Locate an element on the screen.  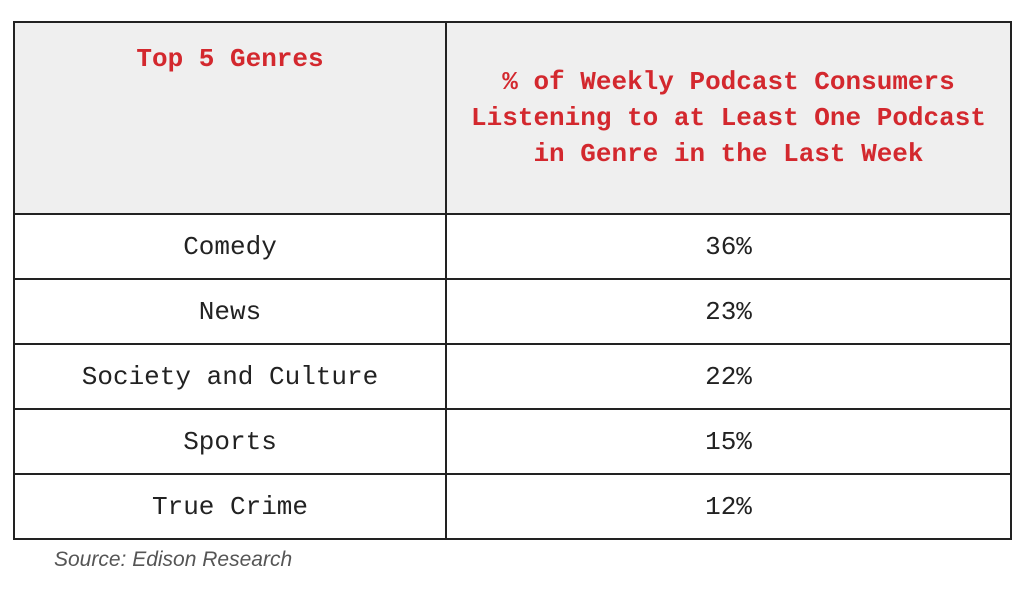
source-note: Source: Edison Research is located at coordinates (173, 559).